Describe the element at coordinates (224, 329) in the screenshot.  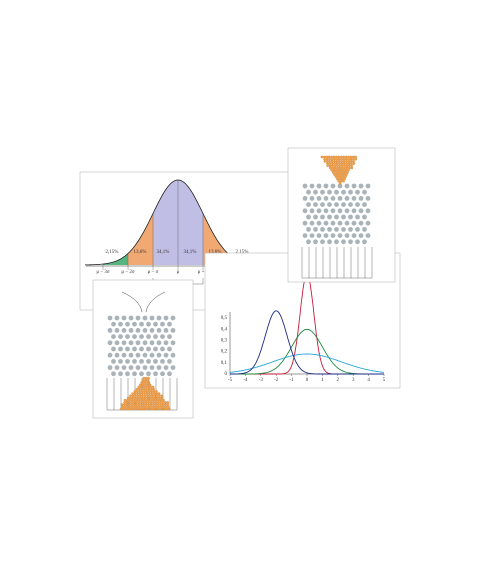
I see `y-tick-label: 0,4` at that location.